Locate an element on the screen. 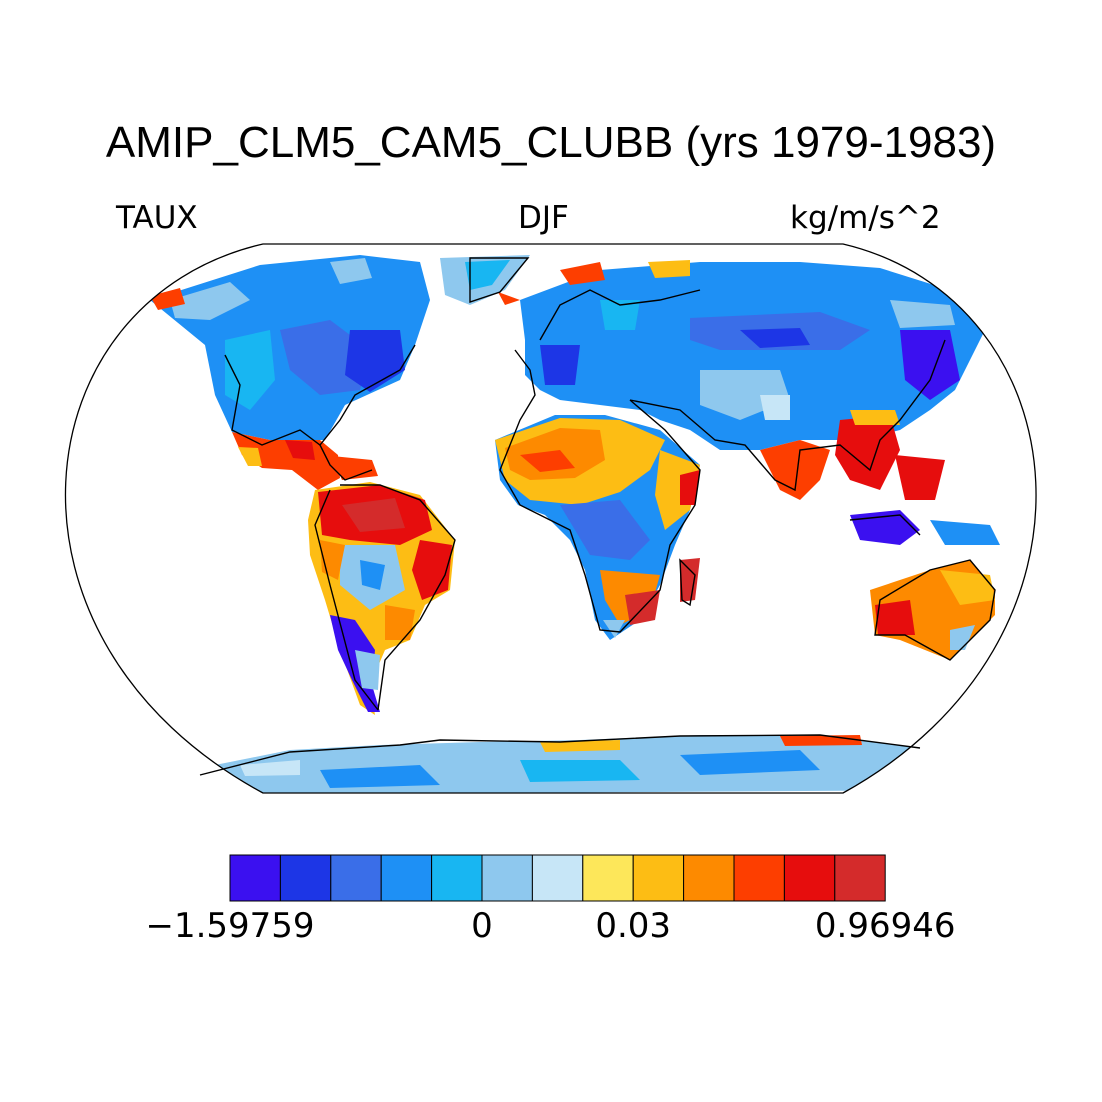 The width and height of the screenshot is (1102, 1102). central-america-field is located at coordinates (305, 461).